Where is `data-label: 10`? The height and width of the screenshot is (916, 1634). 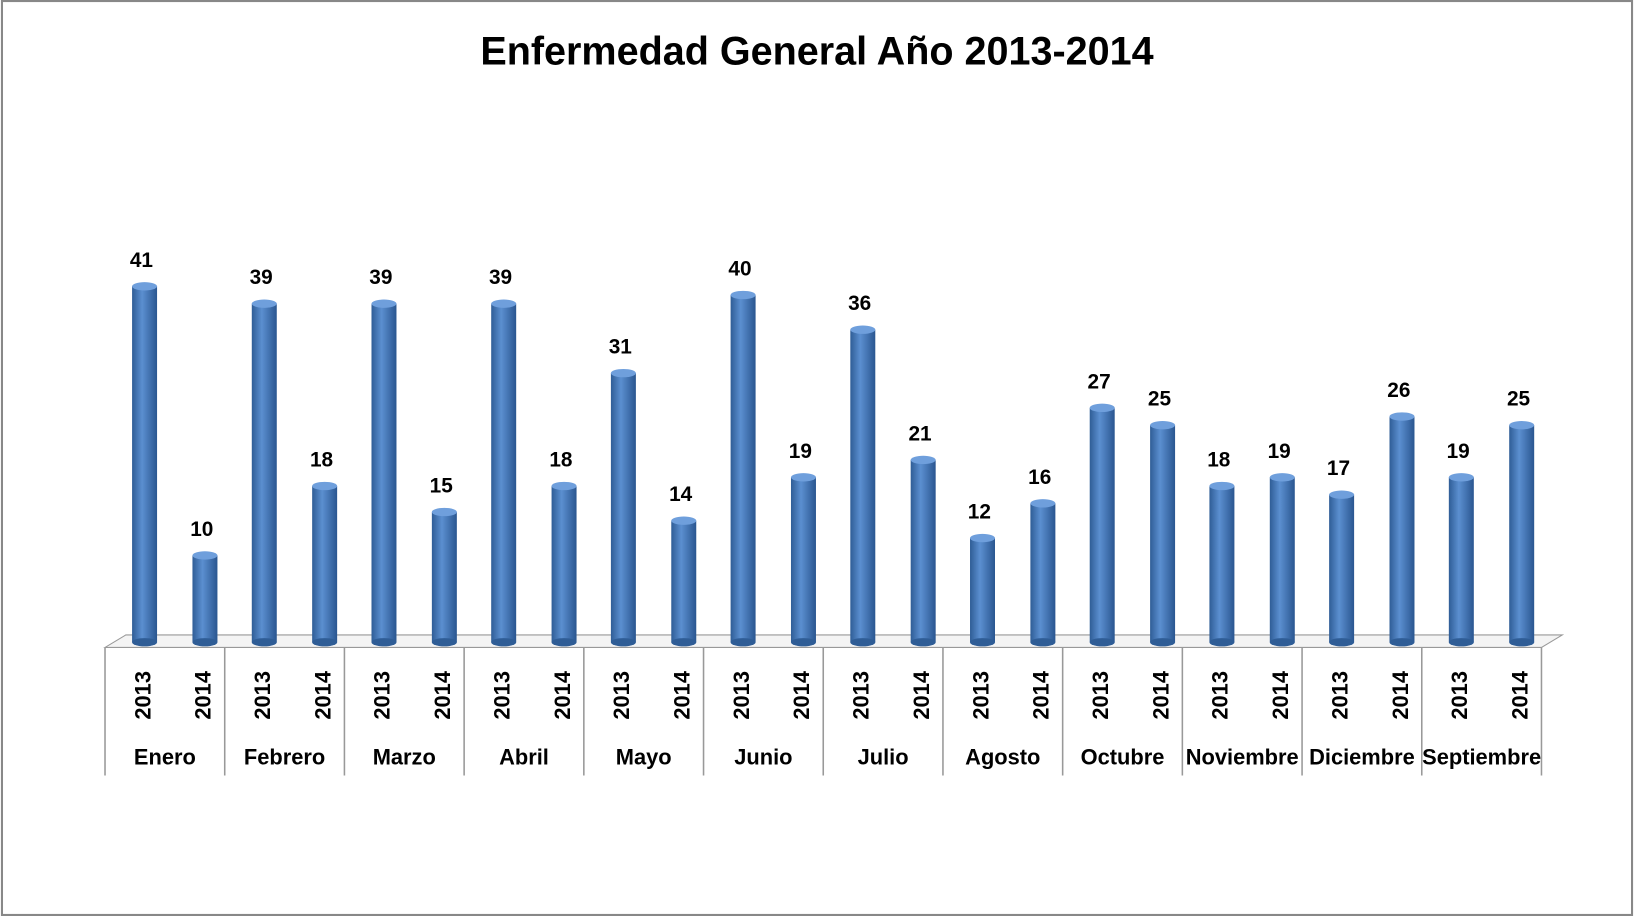
data-label: 10 is located at coordinates (201, 529).